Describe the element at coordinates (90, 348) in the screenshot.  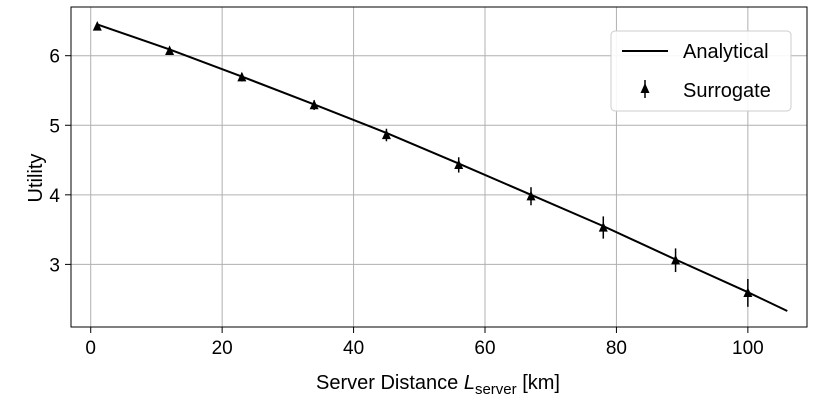
I see `x-tick-label: 0` at that location.